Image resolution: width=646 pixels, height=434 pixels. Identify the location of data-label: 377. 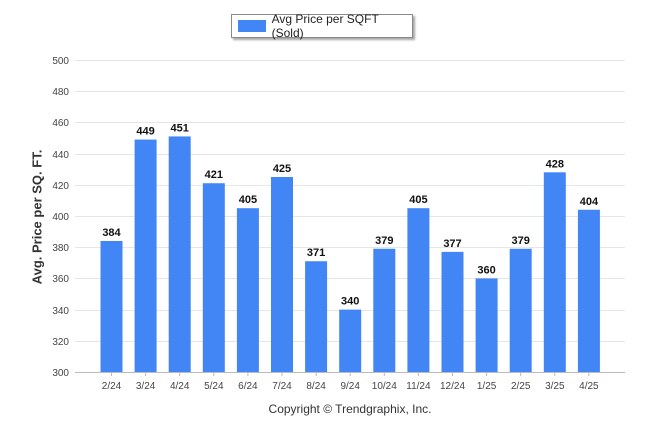
(452, 244).